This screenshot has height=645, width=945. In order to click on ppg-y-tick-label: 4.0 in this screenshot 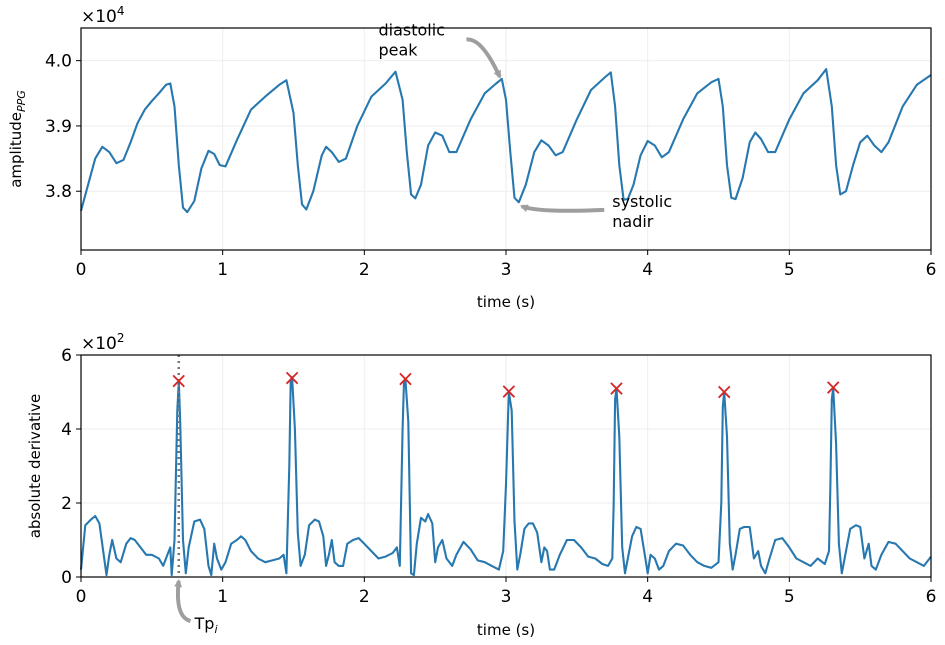, I will do `click(58, 62)`.